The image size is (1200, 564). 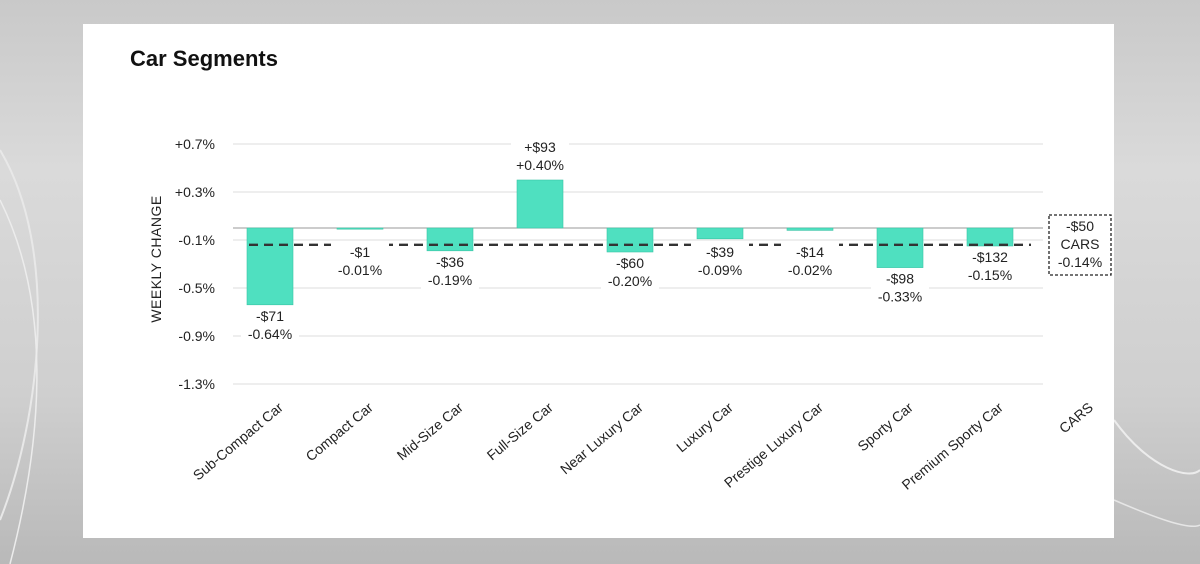 I want to click on data-label-dollar: +$93, so click(x=540, y=147).